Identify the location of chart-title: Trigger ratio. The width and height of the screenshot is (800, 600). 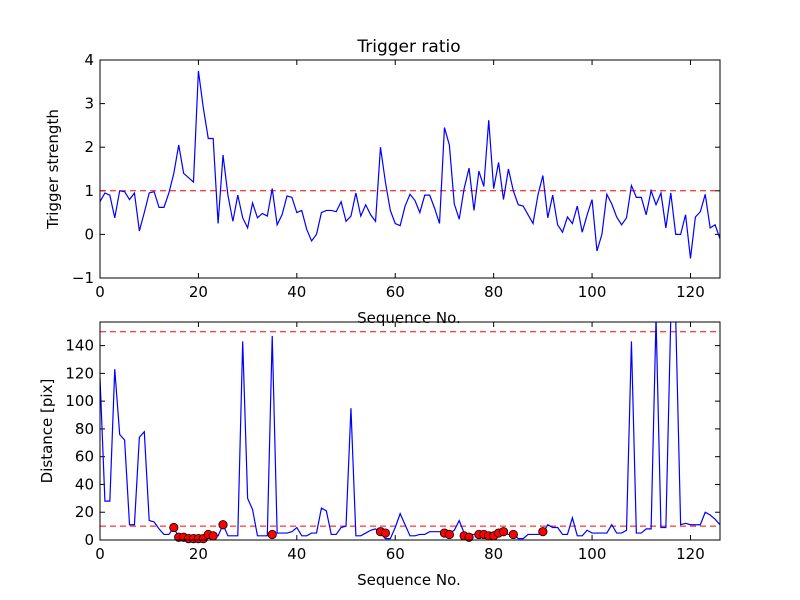
(408, 47).